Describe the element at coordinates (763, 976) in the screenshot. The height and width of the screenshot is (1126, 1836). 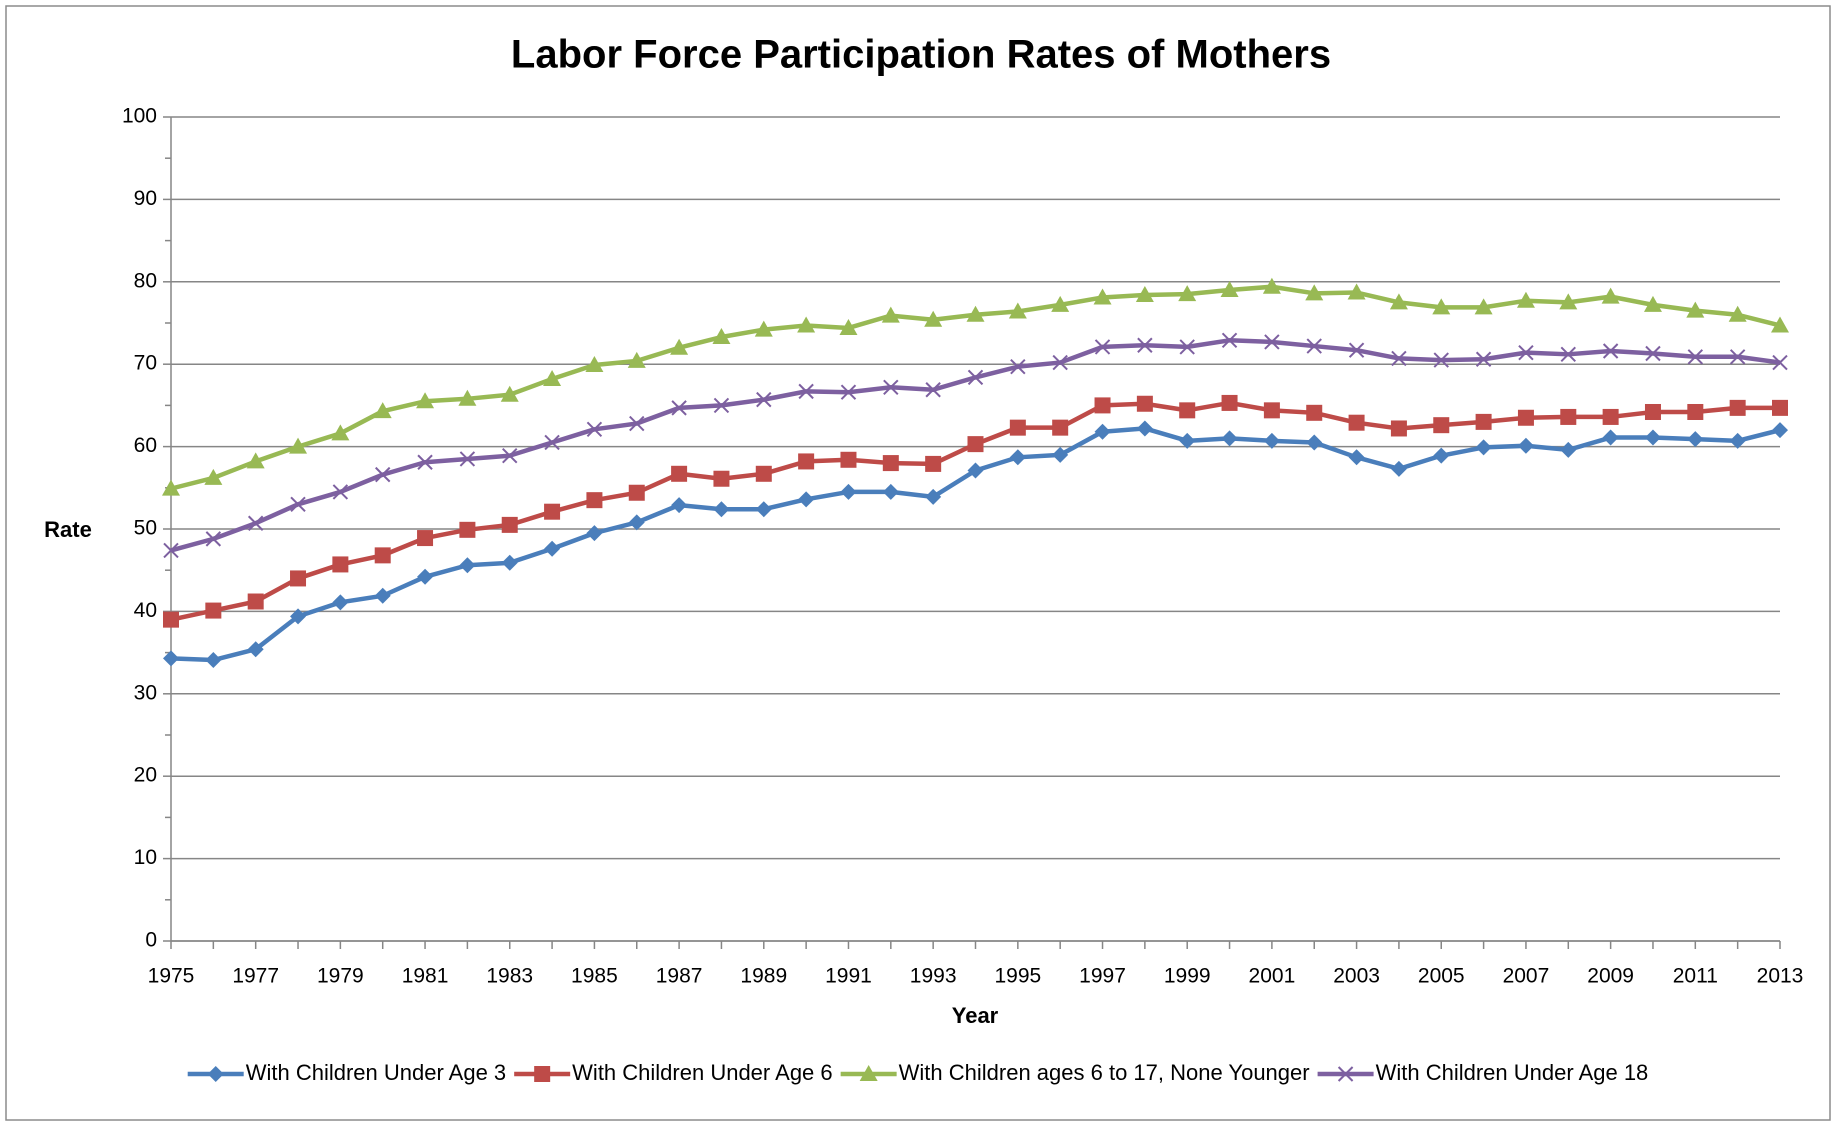
I see `x-tick-label: 1989` at that location.